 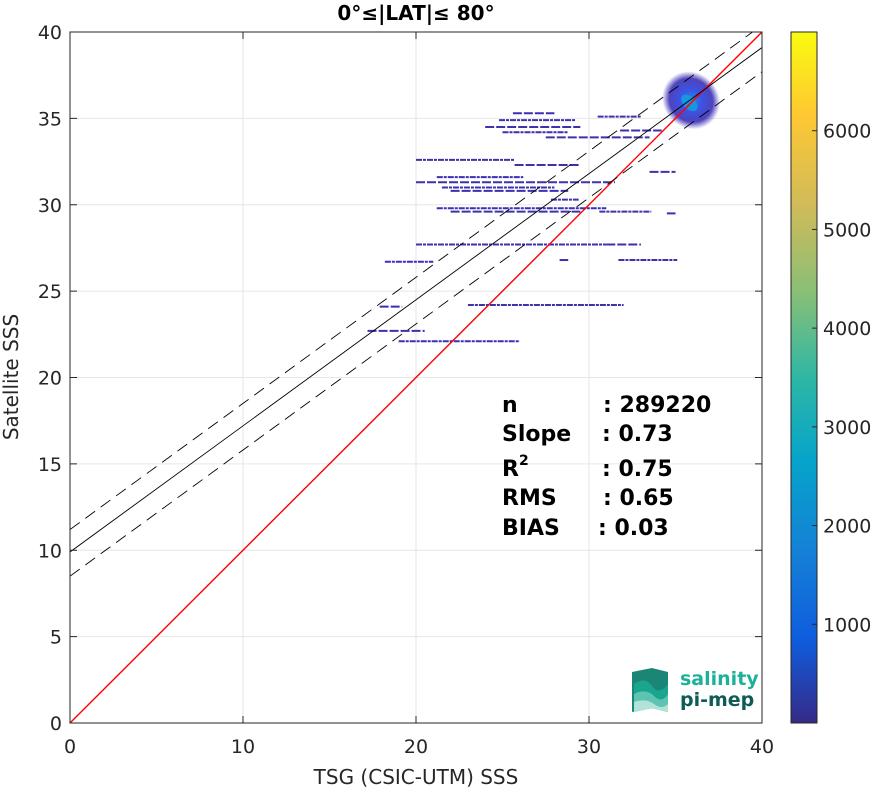 I want to click on colorbar-gradient, so click(x=804, y=377).